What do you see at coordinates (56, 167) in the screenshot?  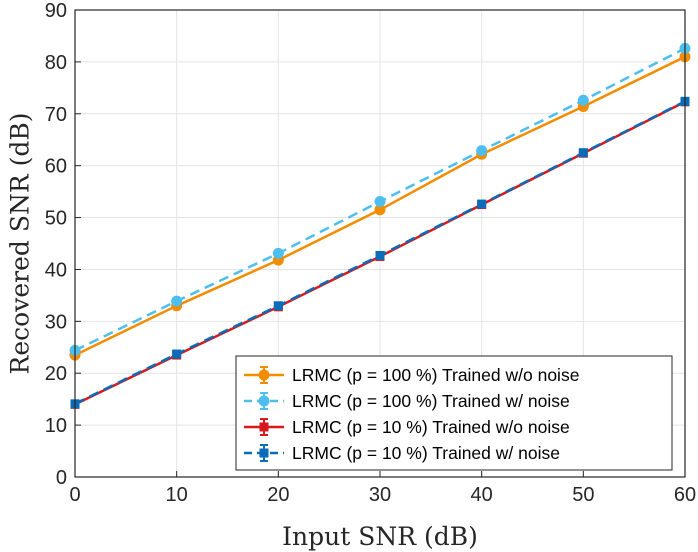 I see `y-tick-label: 60` at bounding box center [56, 167].